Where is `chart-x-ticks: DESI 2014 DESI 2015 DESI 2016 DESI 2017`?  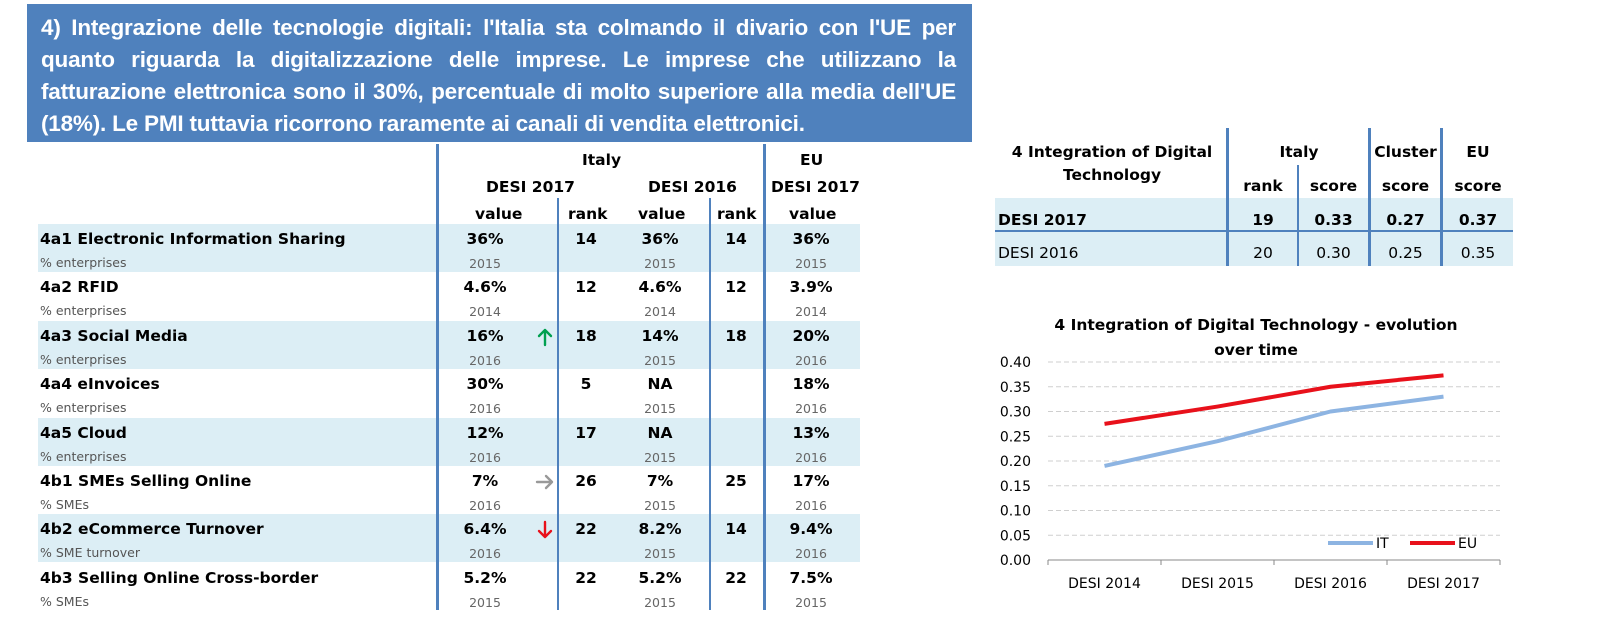
chart-x-ticks: DESI 2014 DESI 2015 DESI 2016 DESI 2017 is located at coordinates (1274, 584).